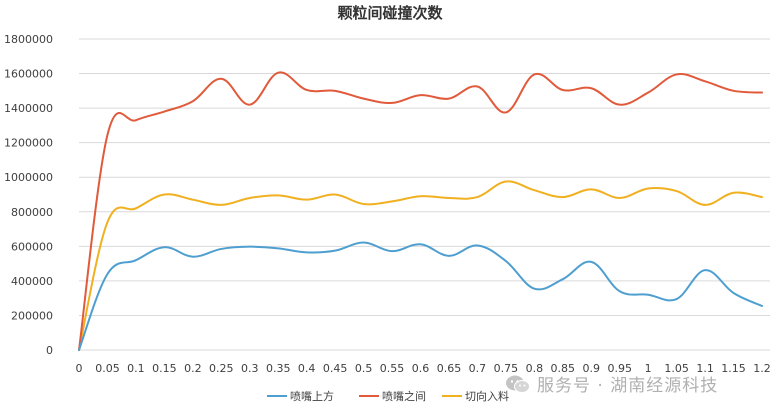 The width and height of the screenshot is (780, 414). What do you see at coordinates (32, 246) in the screenshot?
I see `y-tick-label: 600000` at bounding box center [32, 246].